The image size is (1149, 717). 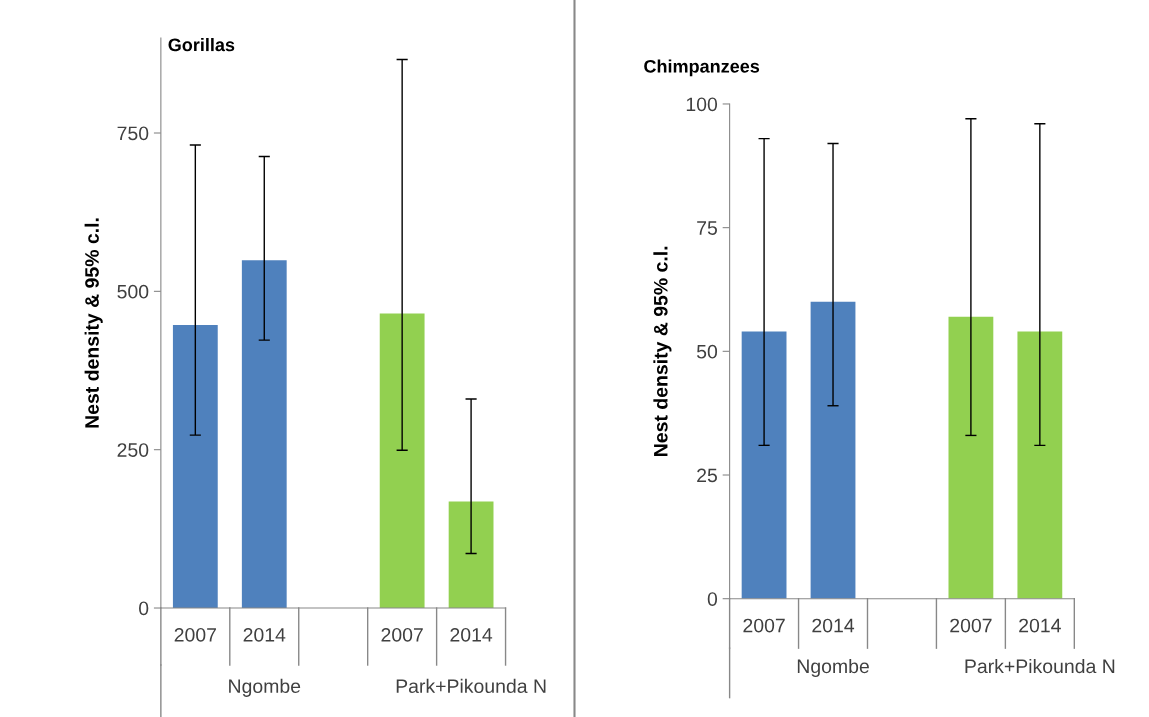 What do you see at coordinates (707, 351) in the screenshot?
I see `y-tick-label: 50` at bounding box center [707, 351].